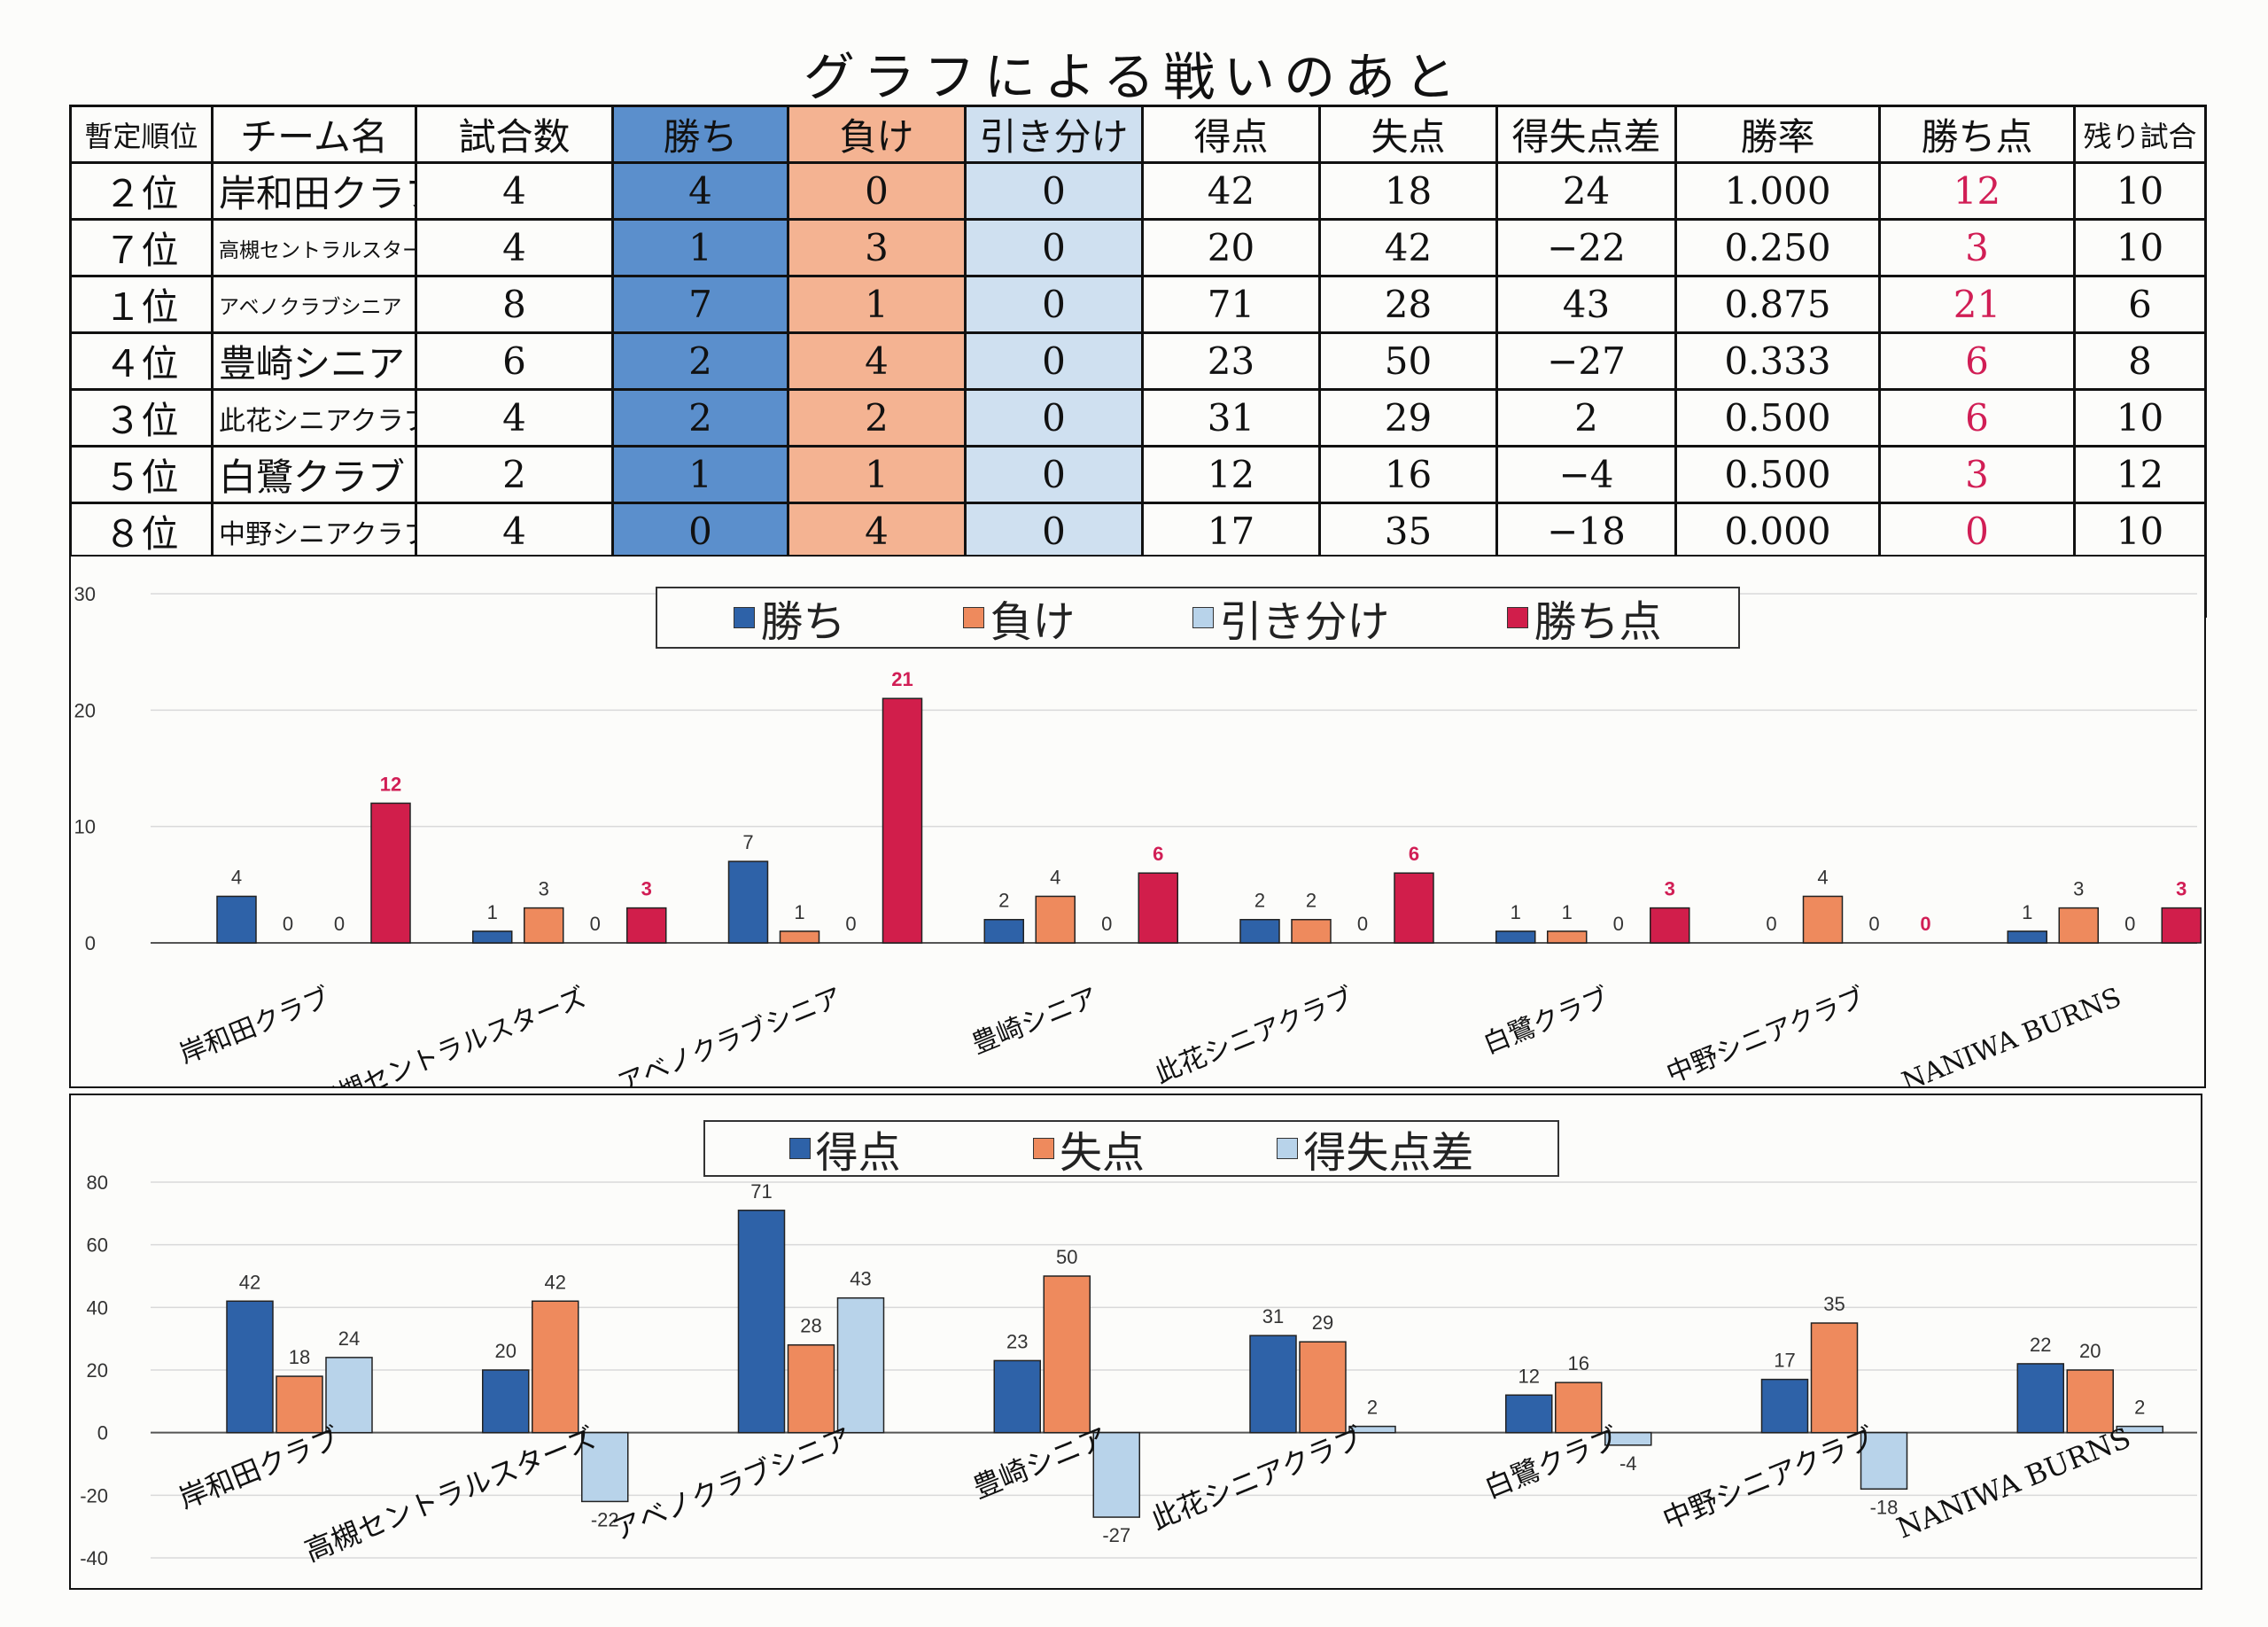 This screenshot has height=1627, width=2268. What do you see at coordinates (514, 247) in the screenshot?
I see `cell-games: 4` at bounding box center [514, 247].